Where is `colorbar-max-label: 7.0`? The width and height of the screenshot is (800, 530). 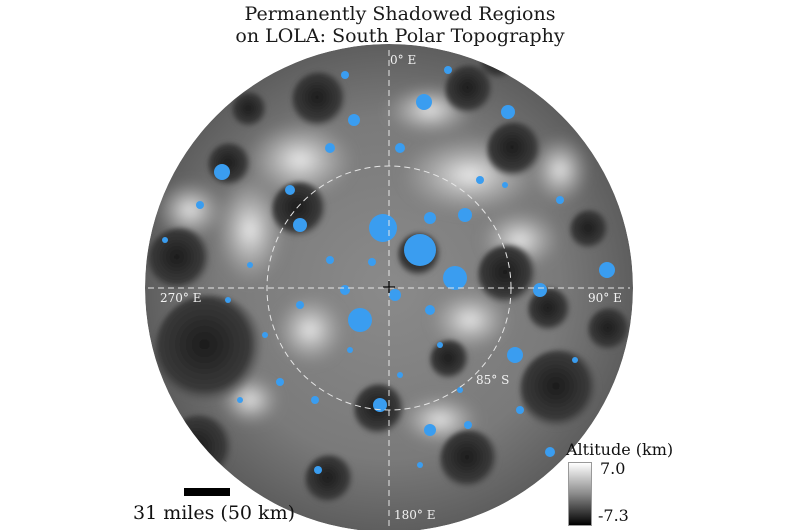
colorbar-max-label: 7.0 is located at coordinates (613, 468).